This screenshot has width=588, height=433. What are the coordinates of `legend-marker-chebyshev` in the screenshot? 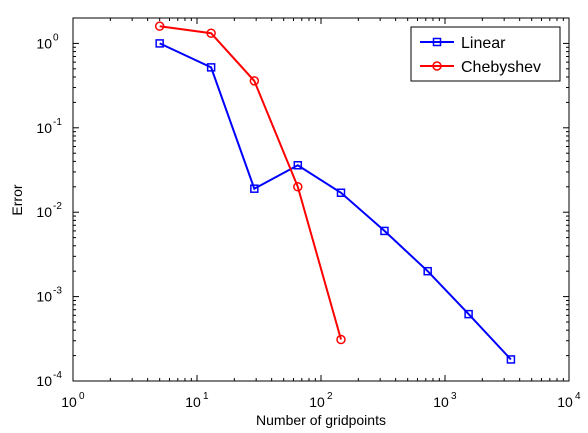 It's located at (437, 66).